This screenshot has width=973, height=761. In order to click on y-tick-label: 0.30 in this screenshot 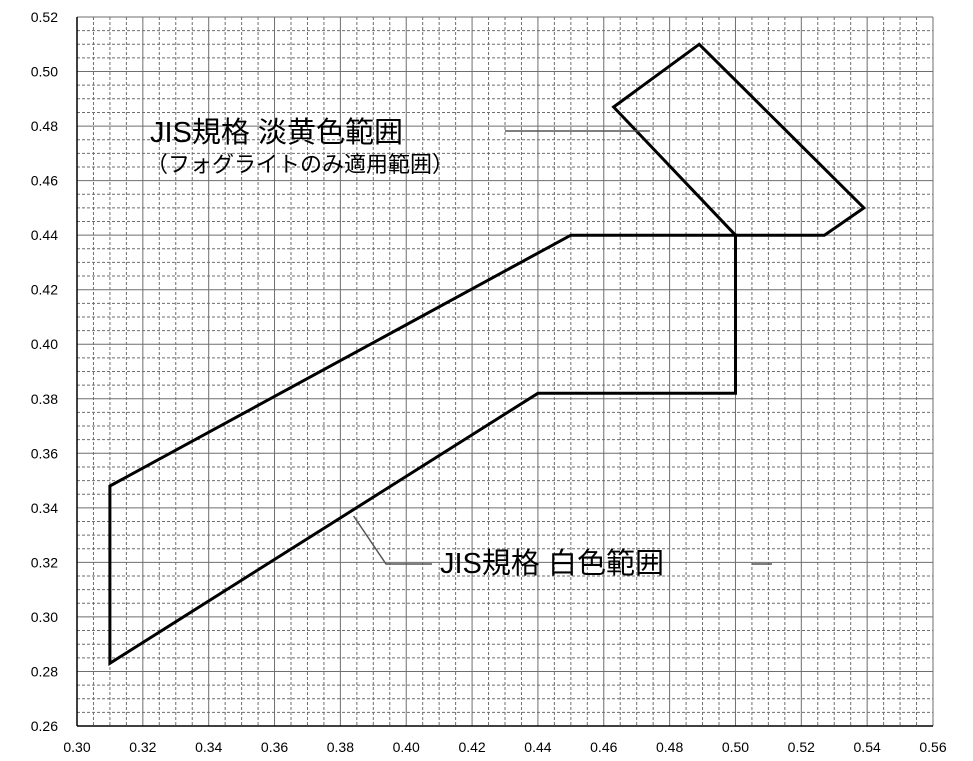, I will do `click(44, 617)`.